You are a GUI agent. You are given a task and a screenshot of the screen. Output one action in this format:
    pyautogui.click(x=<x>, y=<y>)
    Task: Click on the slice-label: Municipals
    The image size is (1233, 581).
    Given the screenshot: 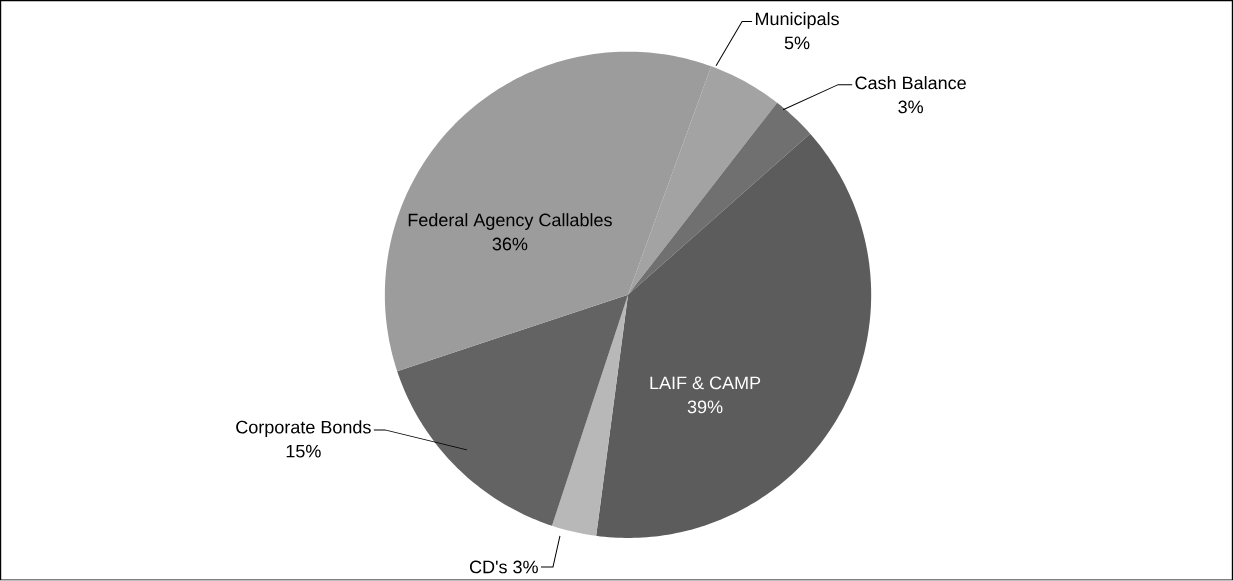 What is the action you would take?
    pyautogui.click(x=797, y=20)
    